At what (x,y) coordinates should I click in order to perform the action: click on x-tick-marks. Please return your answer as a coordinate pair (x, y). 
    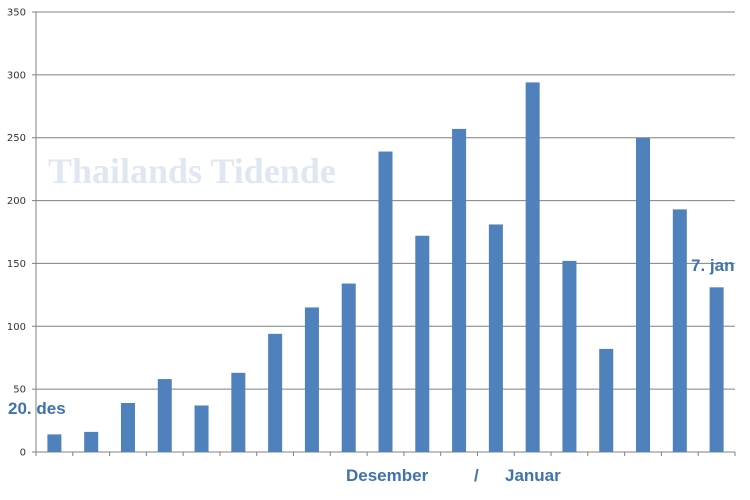
    Looking at the image, I should click on (385, 454).